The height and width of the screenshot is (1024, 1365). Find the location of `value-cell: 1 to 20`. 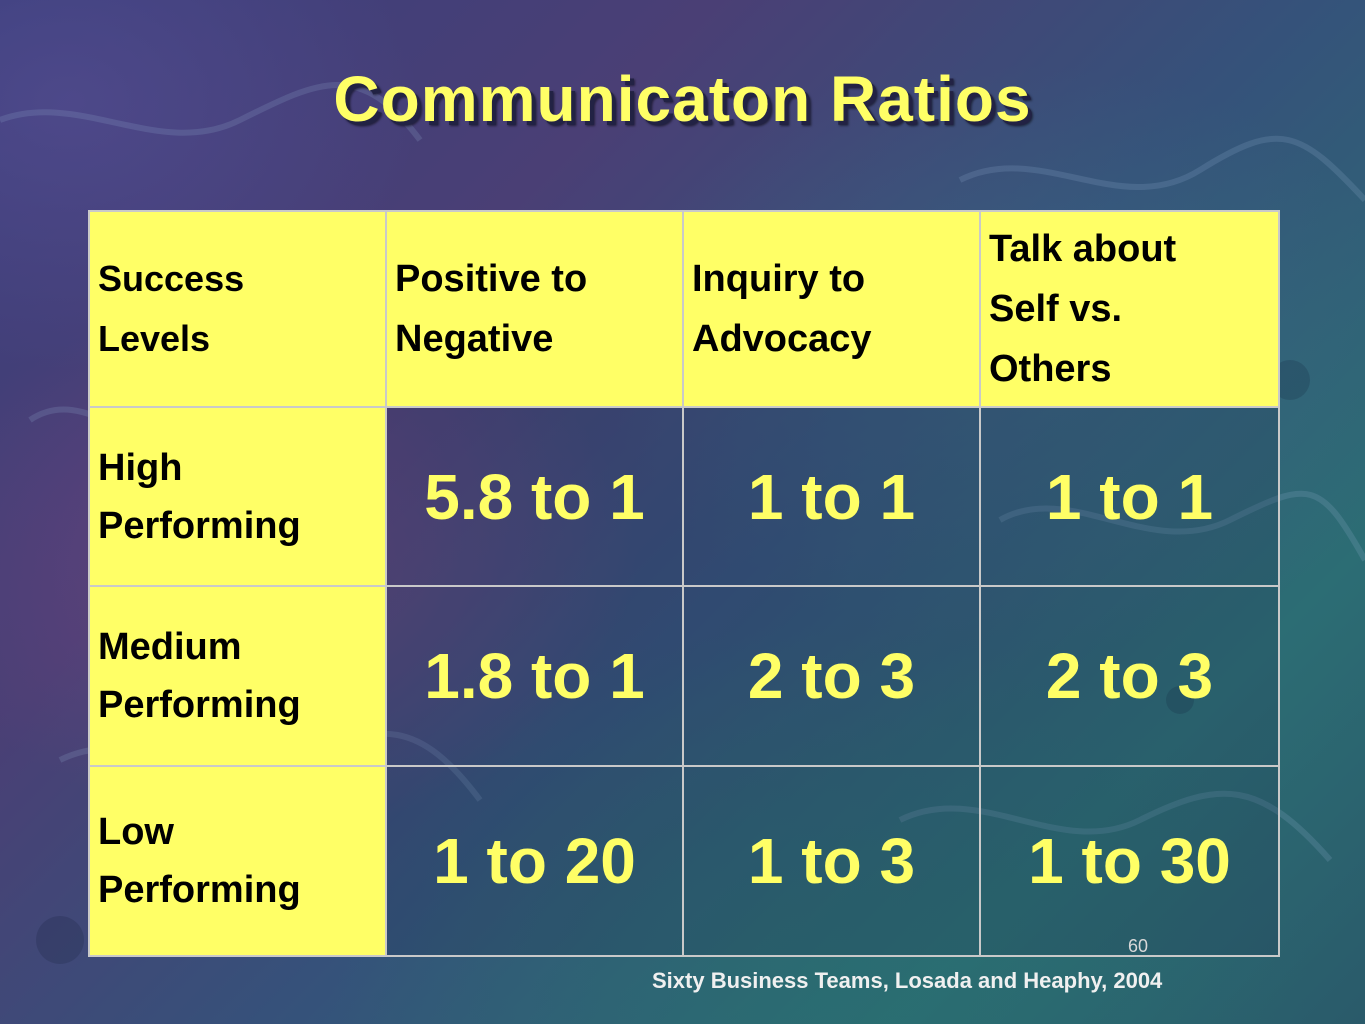

value-cell: 1 to 20 is located at coordinates (534, 861).